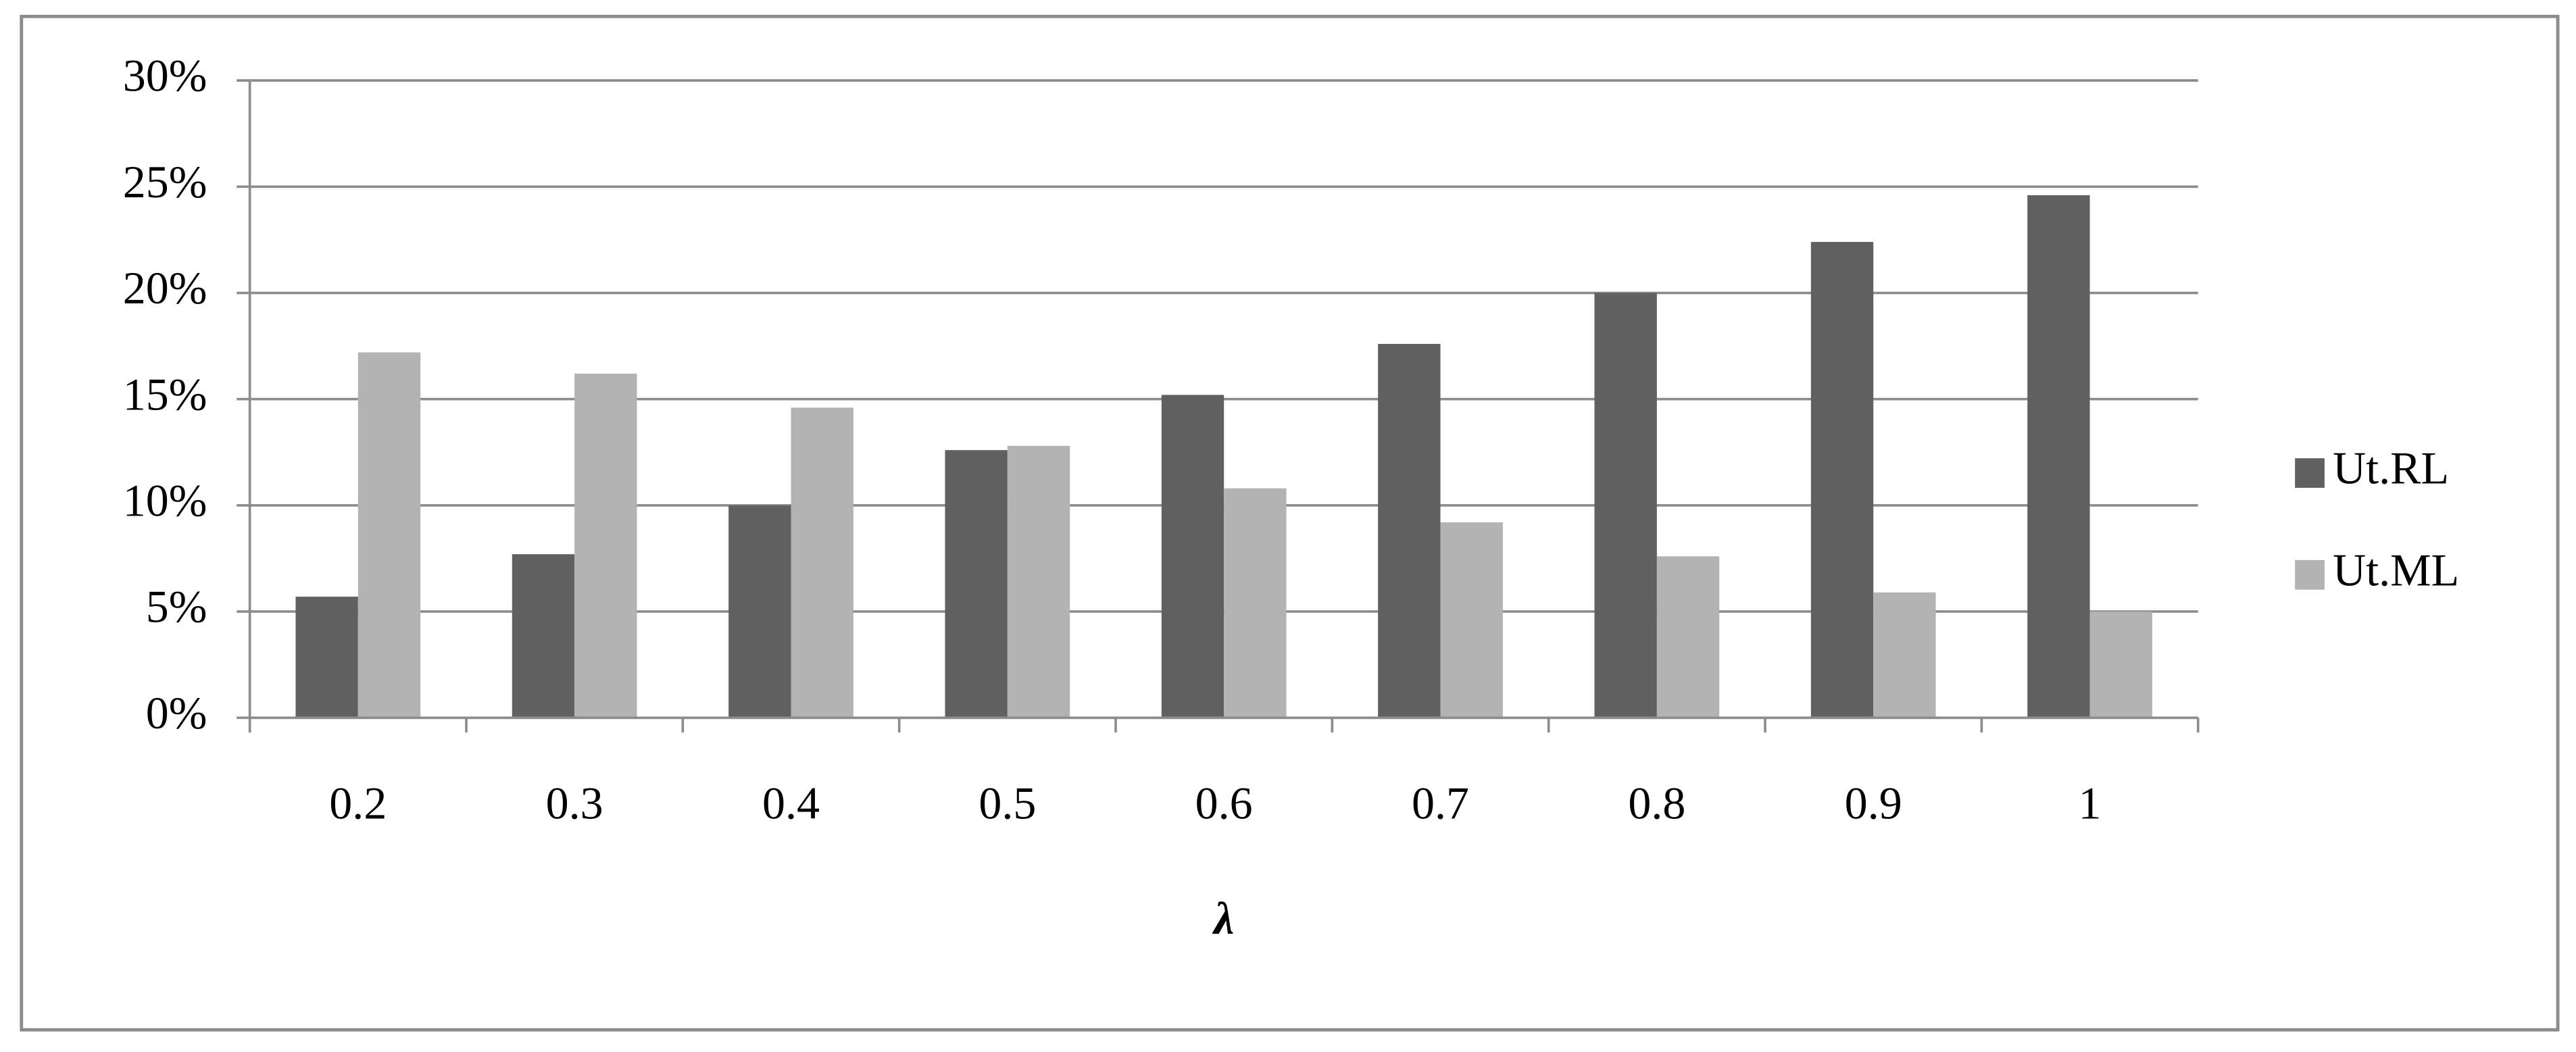  Describe the element at coordinates (177, 606) in the screenshot. I see `y-tick-label: 5%` at that location.